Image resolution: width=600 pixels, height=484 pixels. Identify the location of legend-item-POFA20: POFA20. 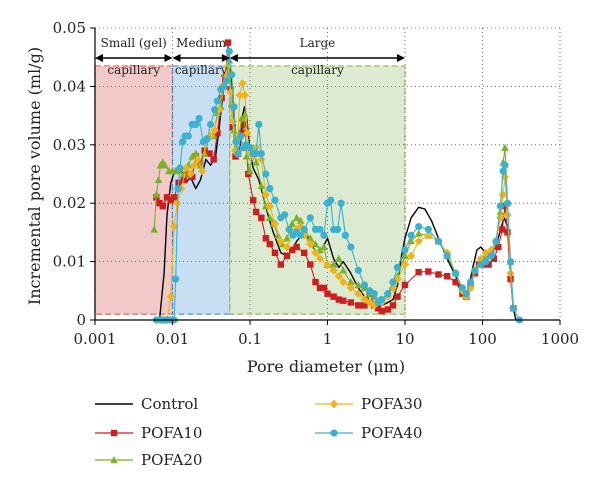
(148, 460).